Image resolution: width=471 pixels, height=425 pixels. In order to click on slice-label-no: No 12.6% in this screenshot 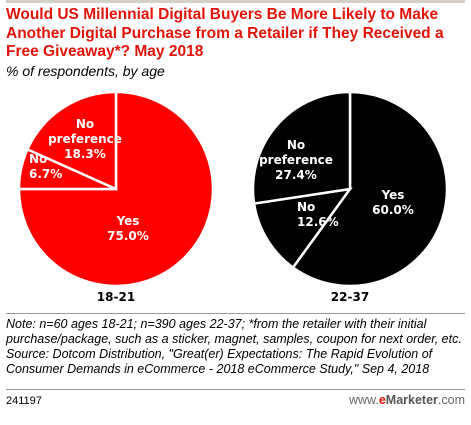, I will do `click(318, 214)`.